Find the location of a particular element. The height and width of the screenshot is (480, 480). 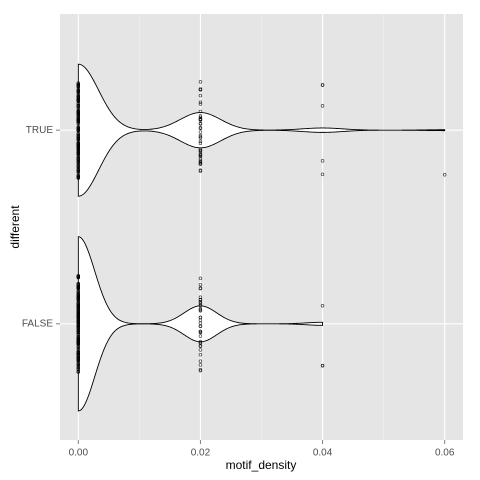

x-tick-label: 0.00 is located at coordinates (79, 453).